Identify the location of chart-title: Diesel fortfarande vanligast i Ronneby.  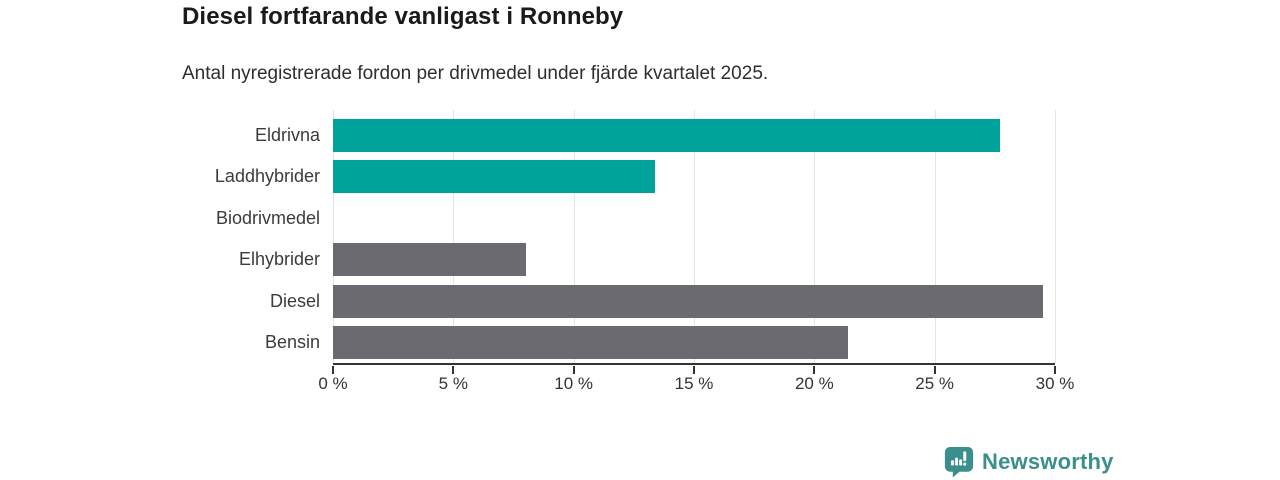
(403, 16).